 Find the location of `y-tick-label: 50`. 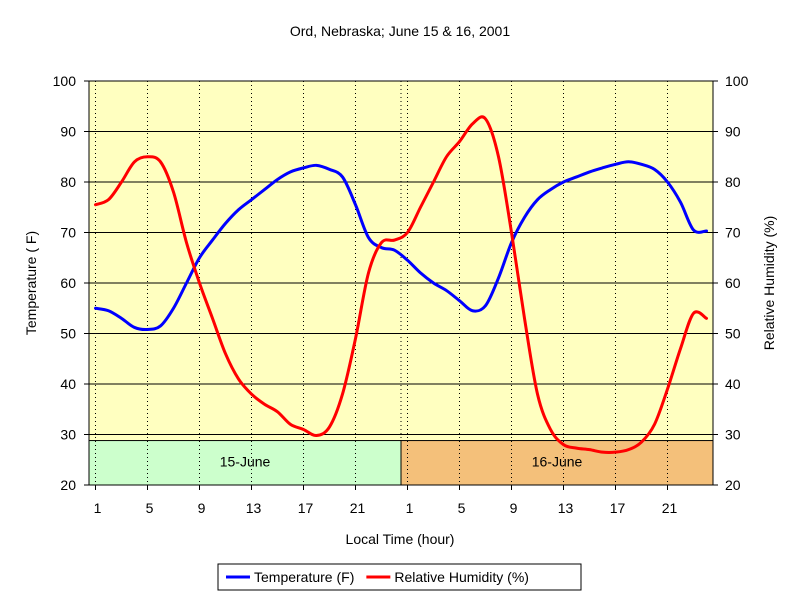

y-tick-label: 50 is located at coordinates (68, 334).